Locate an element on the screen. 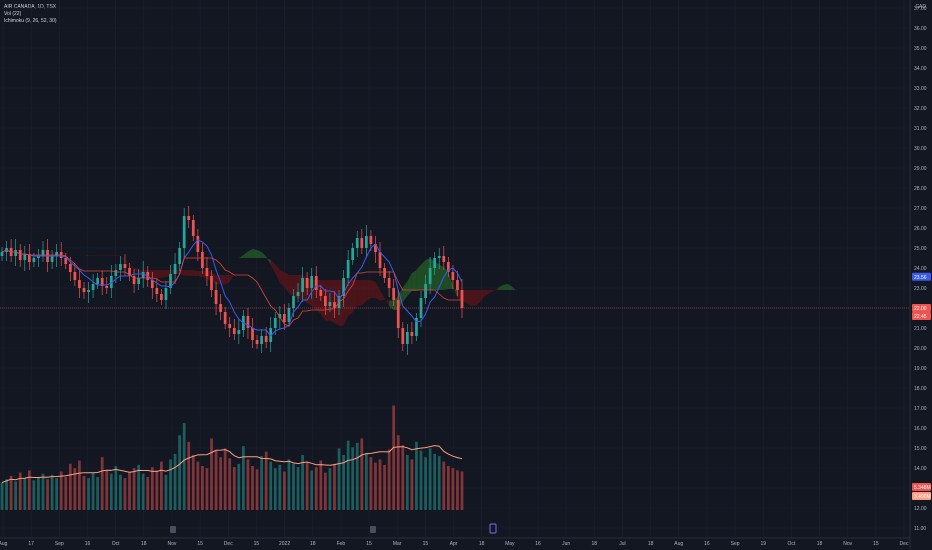 Image resolution: width=932 pixels, height=550 pixels. price-tick-label: 35.00 is located at coordinates (920, 49).